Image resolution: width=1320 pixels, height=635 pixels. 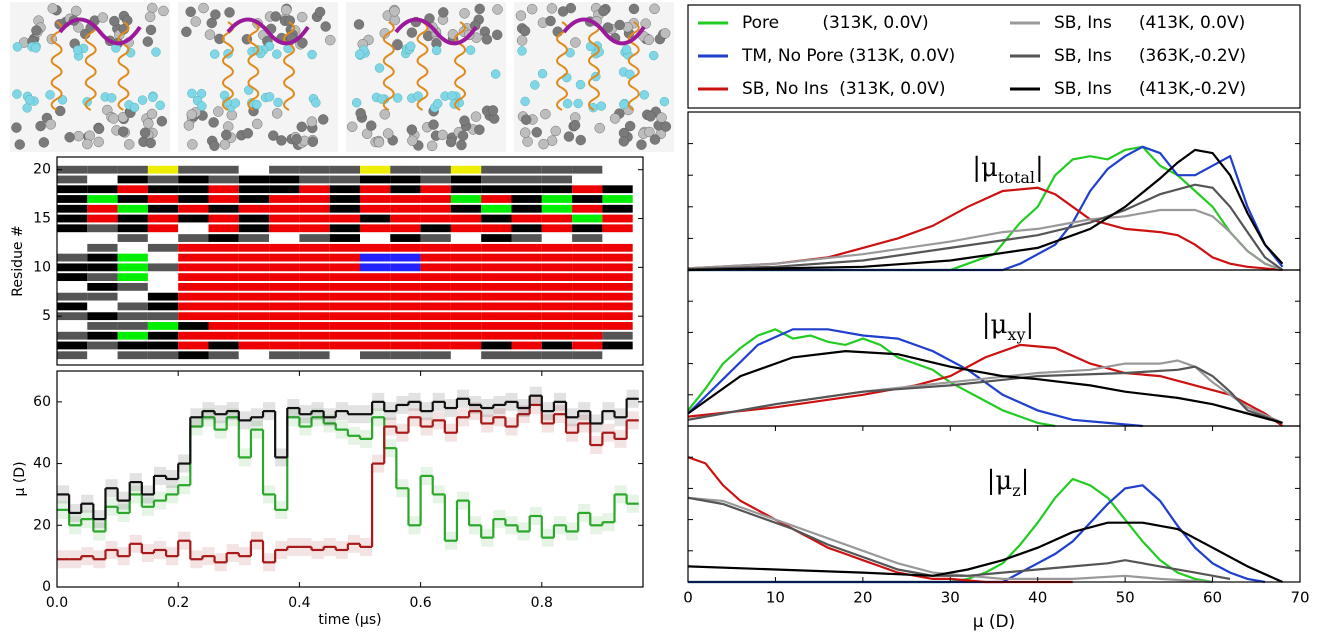 I want to click on distribution-line, so click(x=985, y=240).